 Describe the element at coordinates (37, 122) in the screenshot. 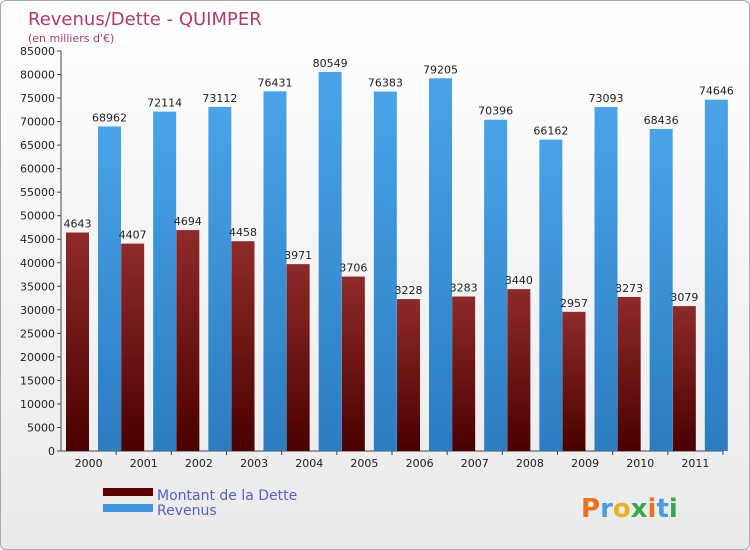

I see `y-tick-label: 70000` at that location.